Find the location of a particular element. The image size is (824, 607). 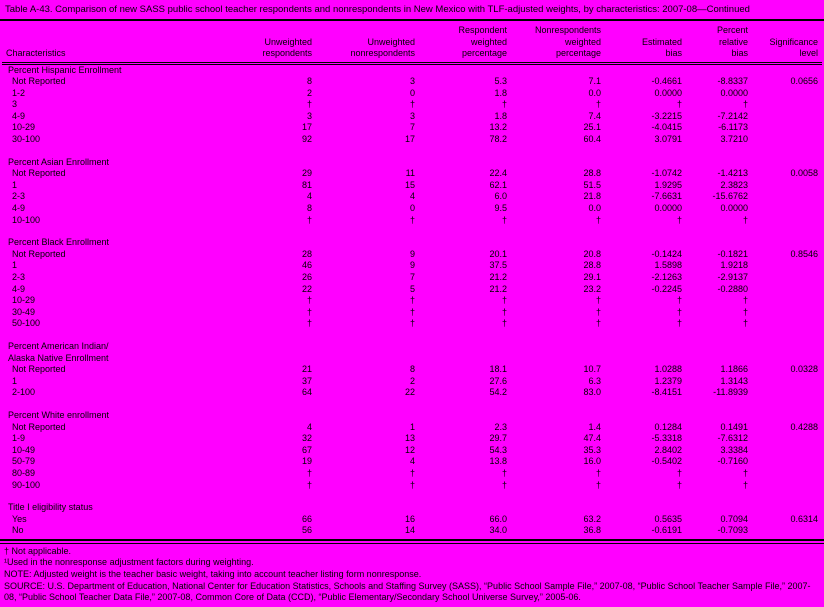

cell-value: 54.3 is located at coordinates (498, 449).